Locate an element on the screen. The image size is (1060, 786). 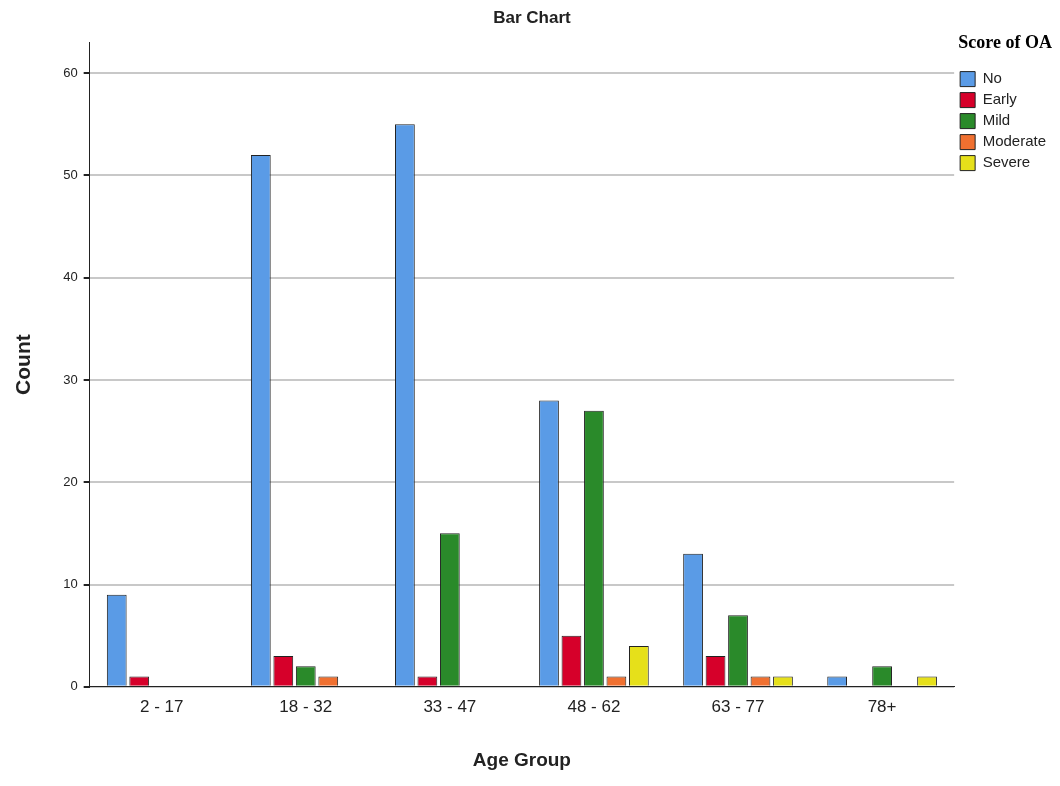
legend-title: Score of OA is located at coordinates (1005, 41).